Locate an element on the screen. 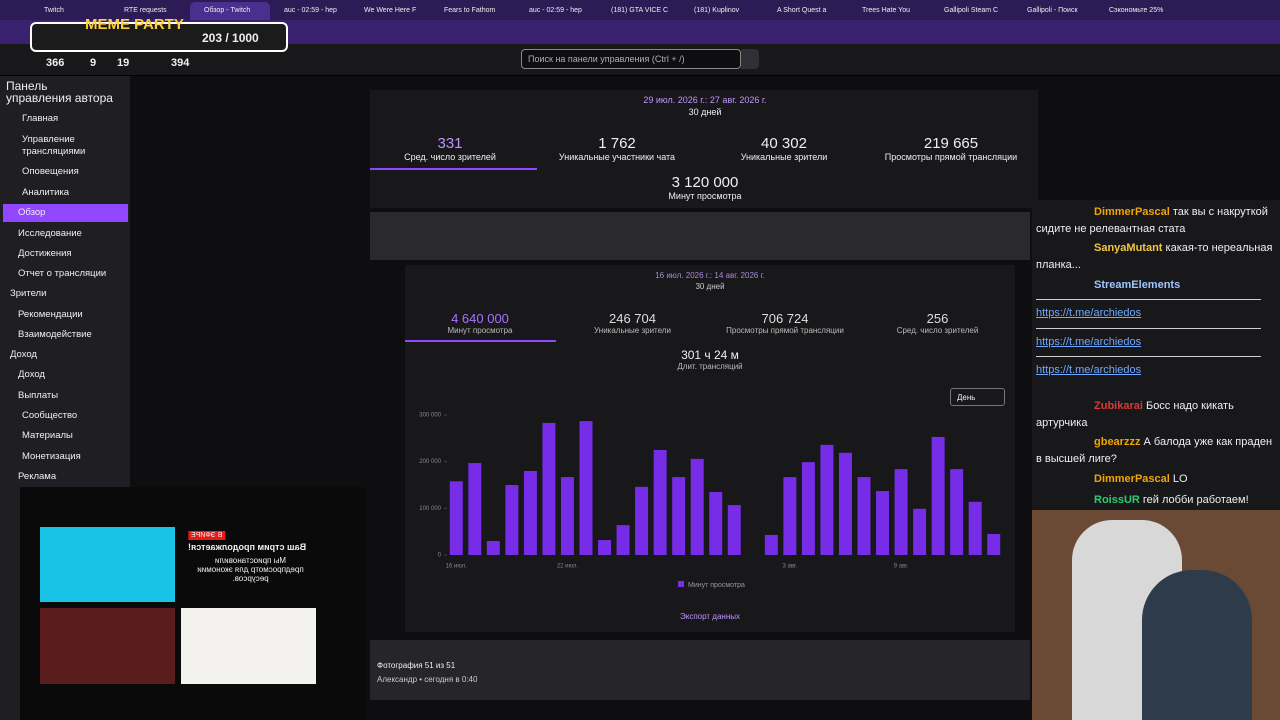 Image resolution: width=1280 pixels, height=720 pixels. sidebar-item: Управление трансляциями is located at coordinates (54, 145).